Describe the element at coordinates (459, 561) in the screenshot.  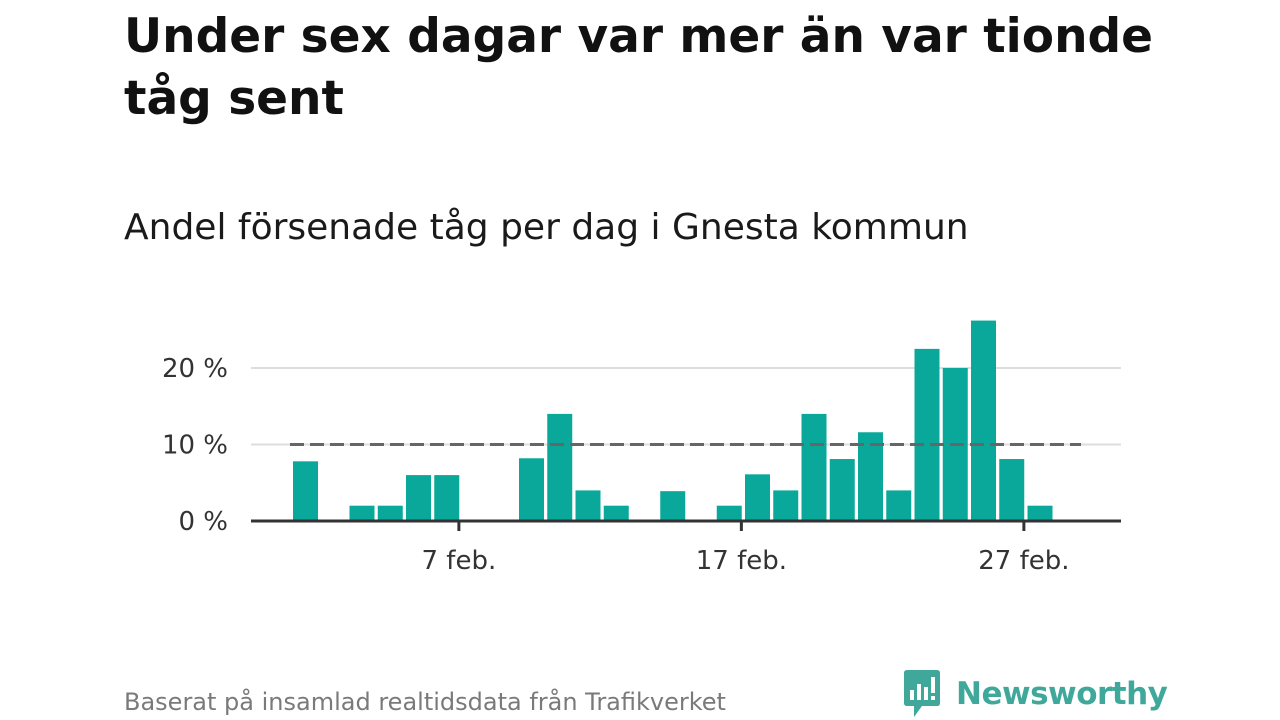
I see `x-tick-label: 7 feb.` at that location.